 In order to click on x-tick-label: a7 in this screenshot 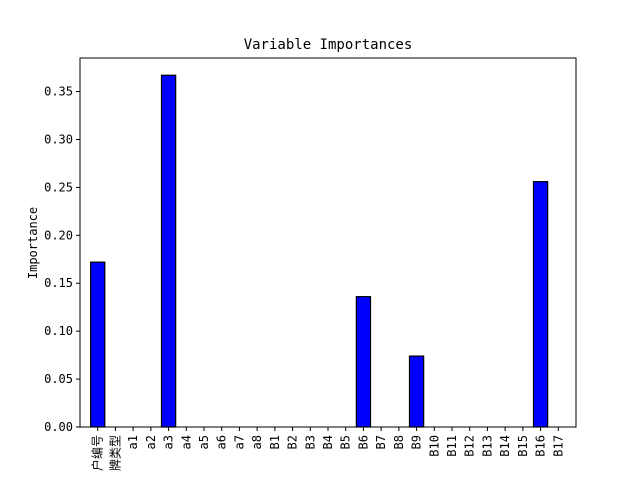, I will do `click(239, 442)`.